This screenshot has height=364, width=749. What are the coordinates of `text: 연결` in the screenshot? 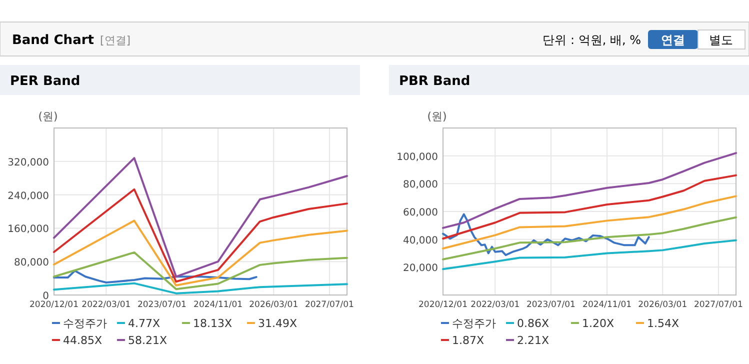 It's located at (673, 40).